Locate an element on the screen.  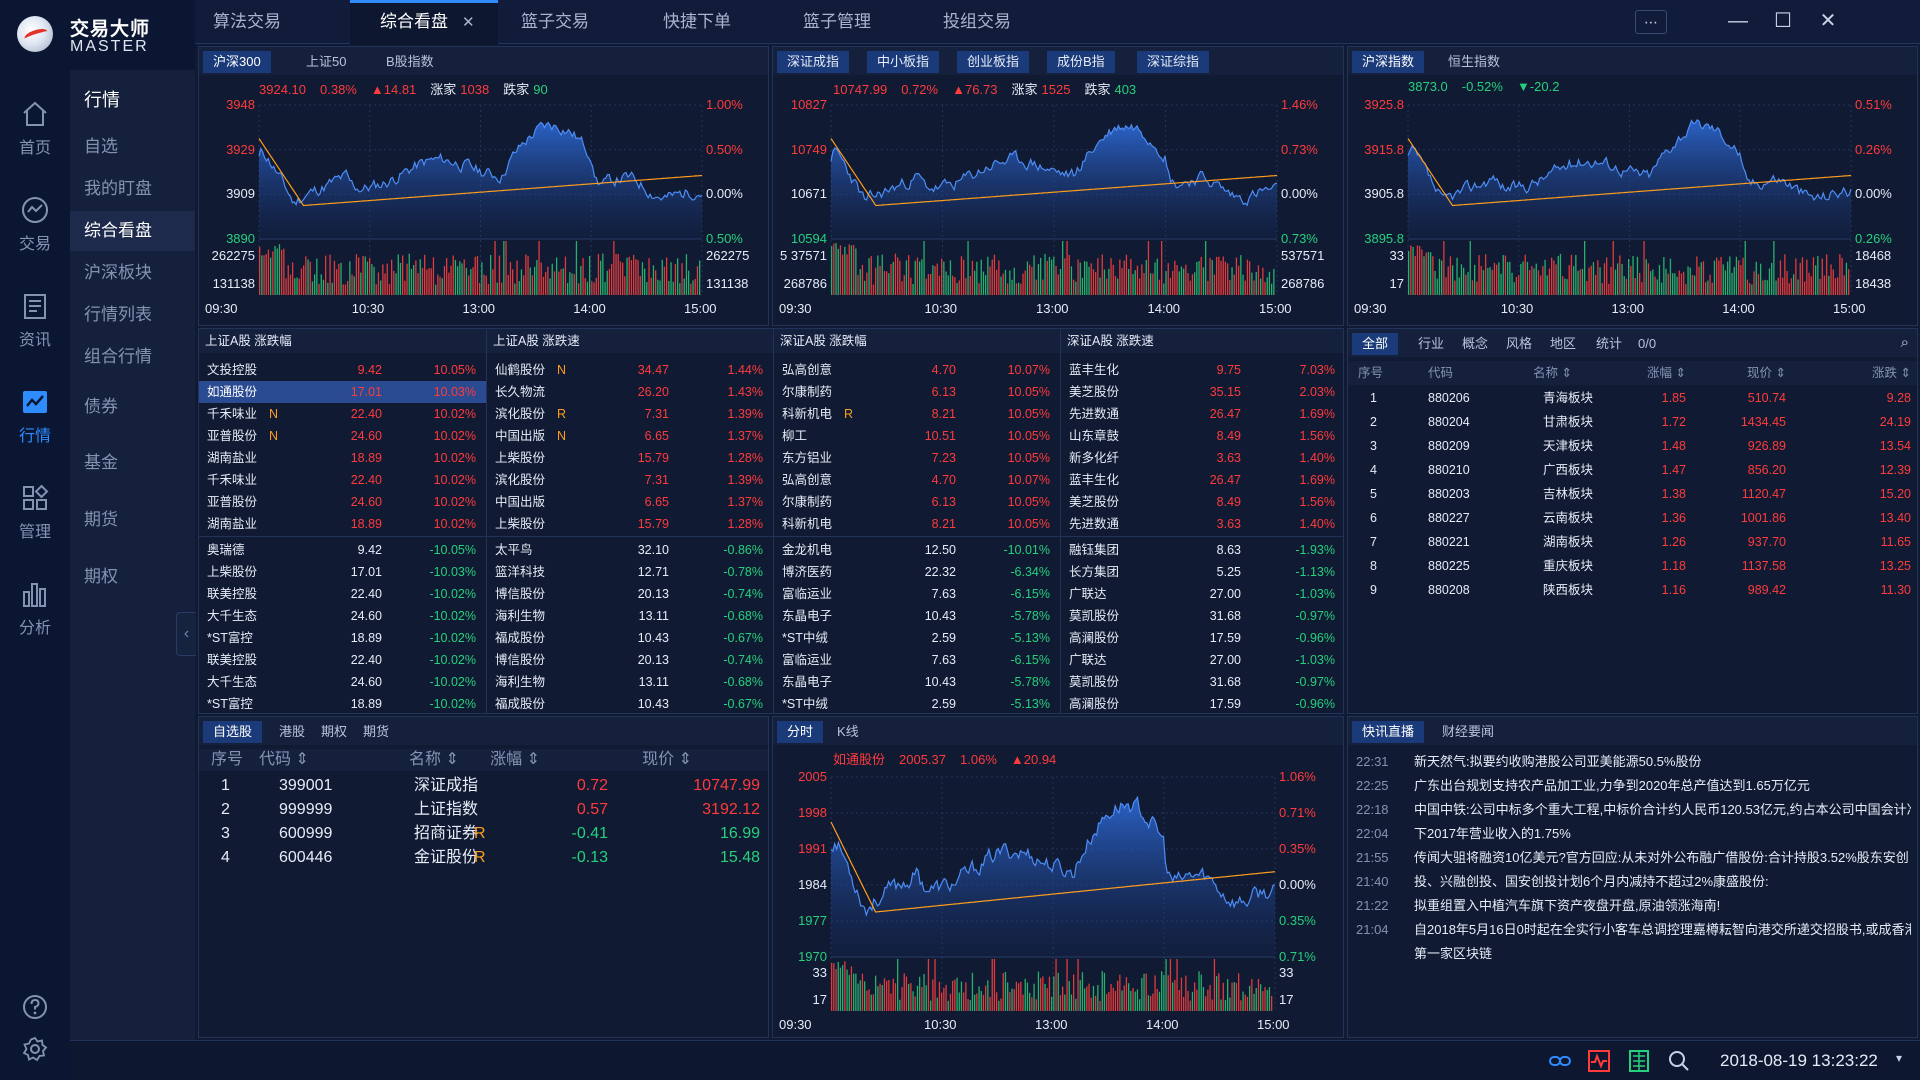
chart-tab: K线 is located at coordinates (848, 731).